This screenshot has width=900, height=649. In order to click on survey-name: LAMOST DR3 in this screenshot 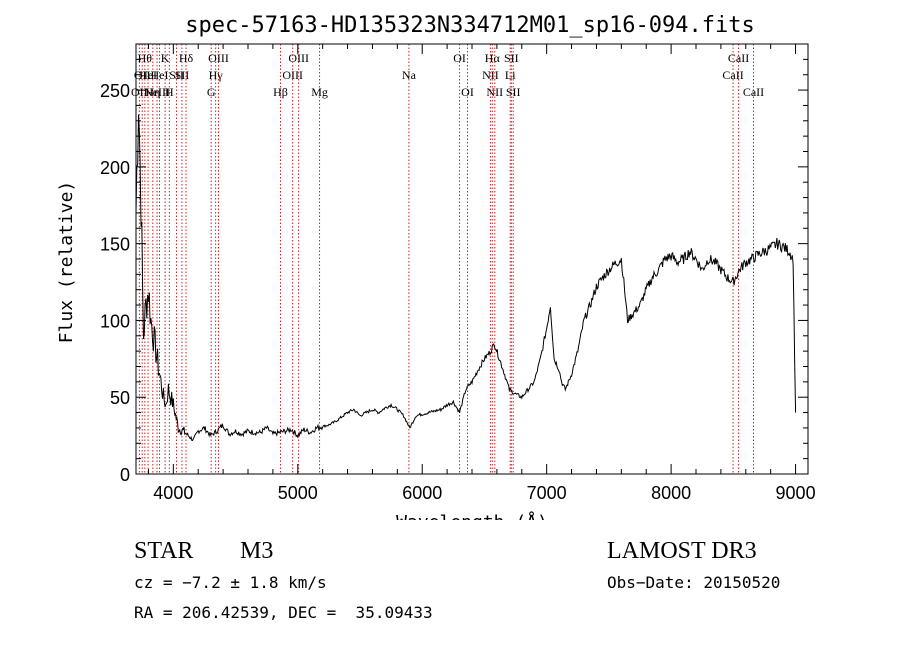, I will do `click(682, 551)`.